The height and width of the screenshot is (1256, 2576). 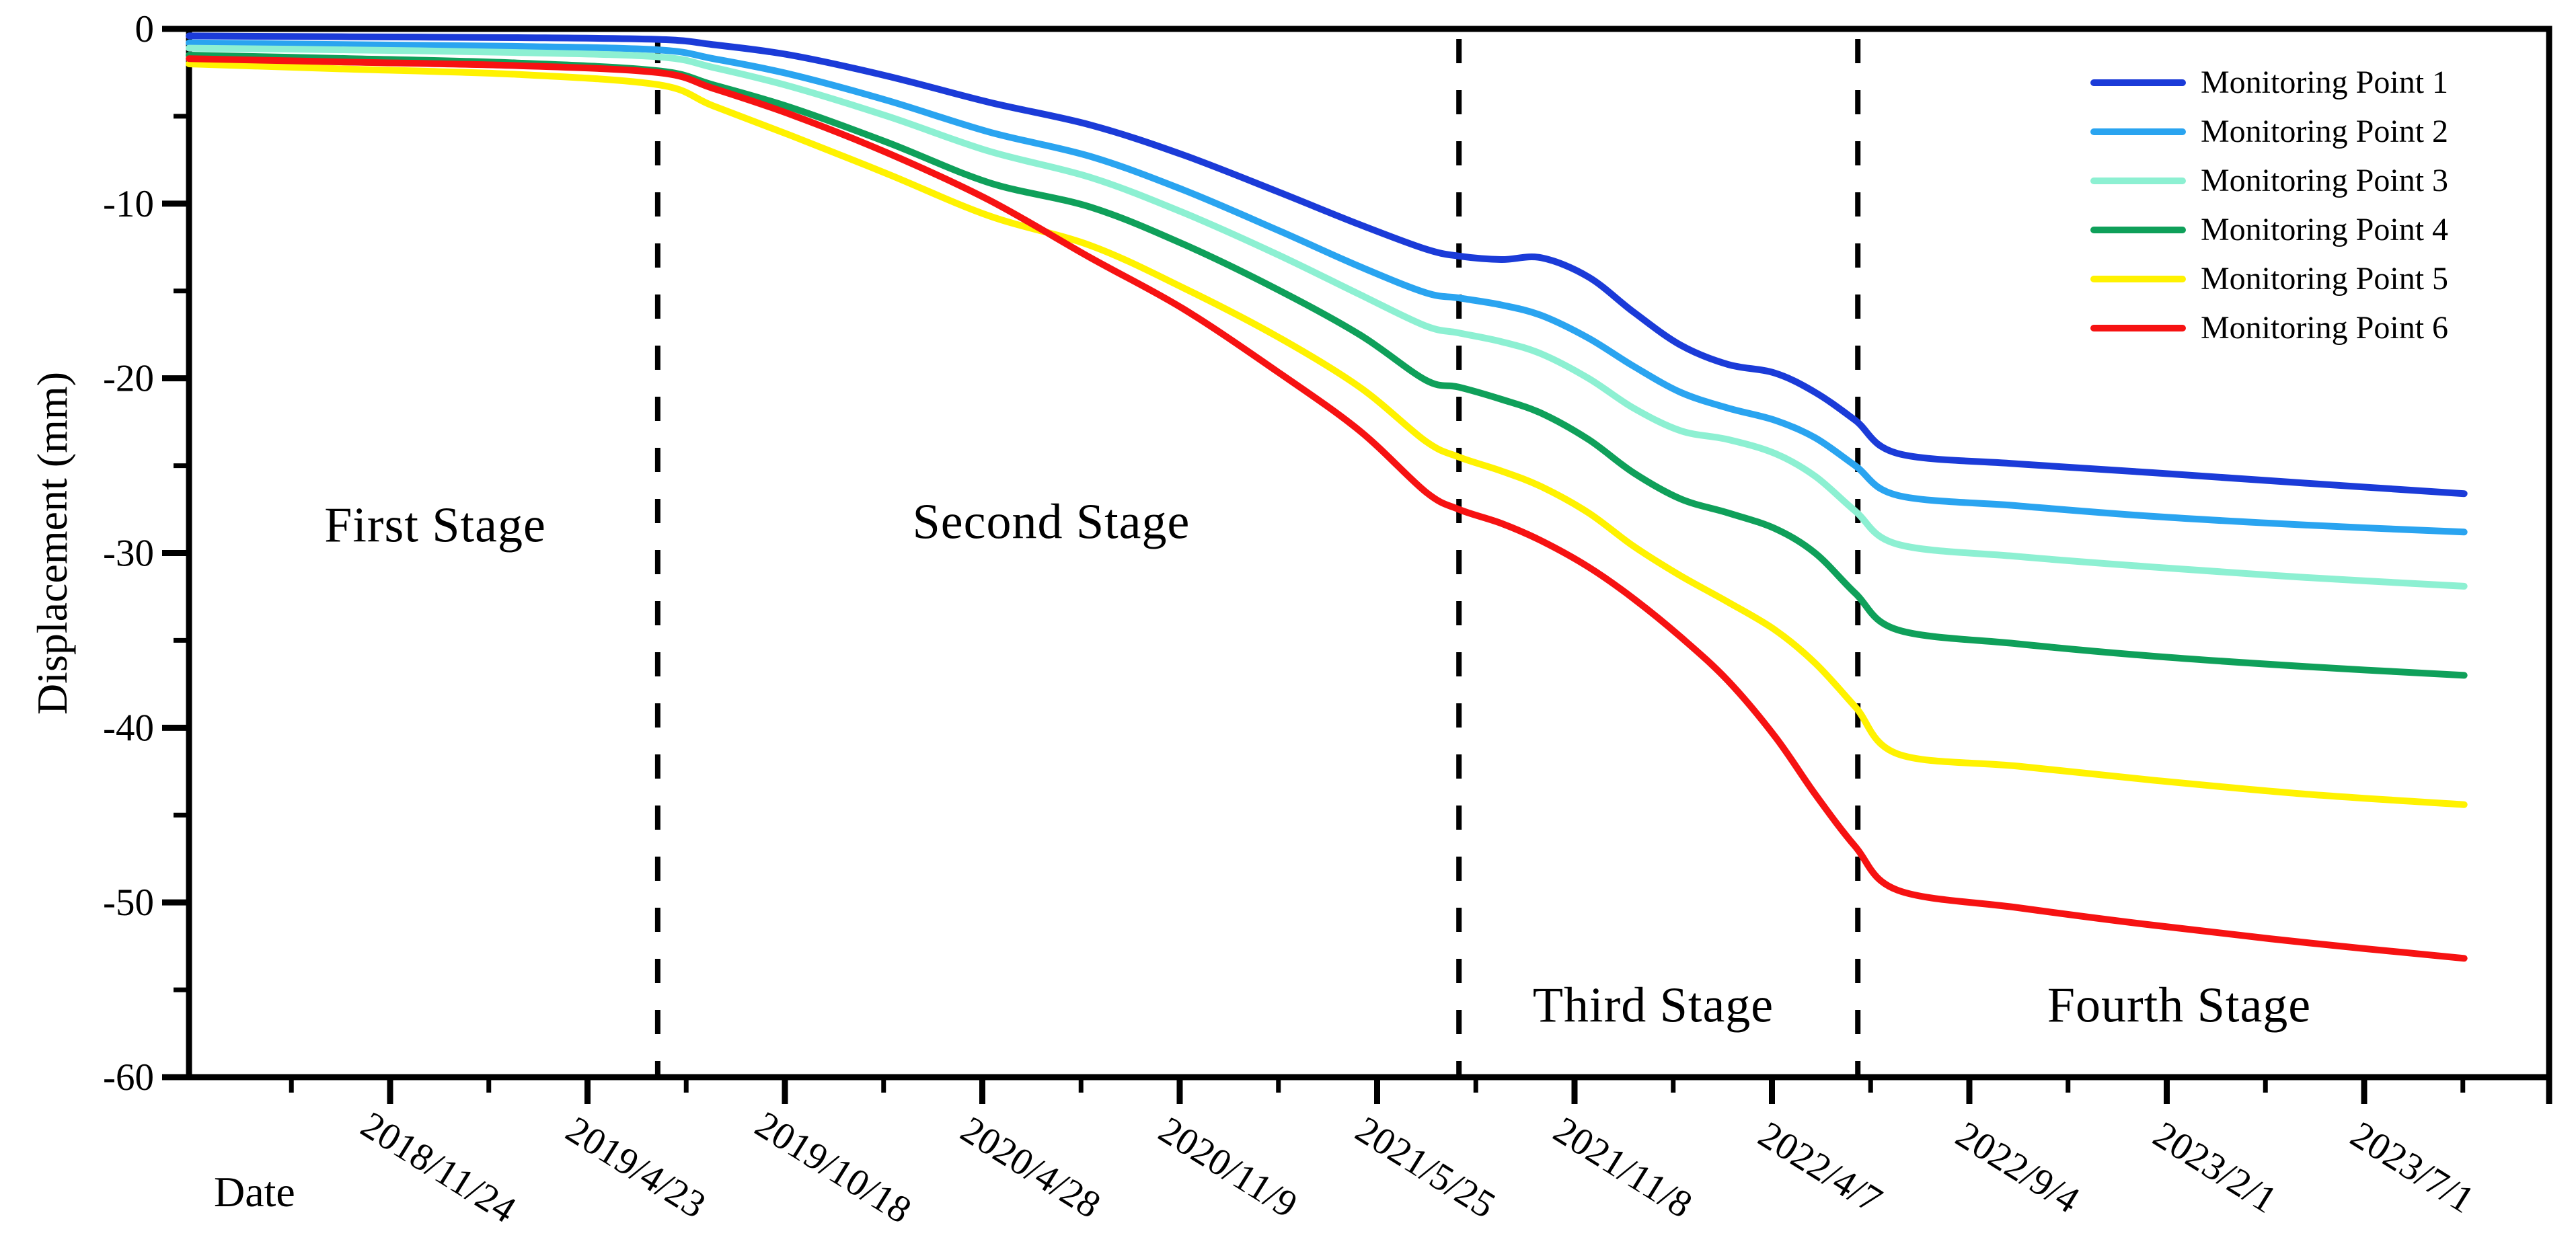 I want to click on stage-label-first: First Stage, so click(x=435, y=525).